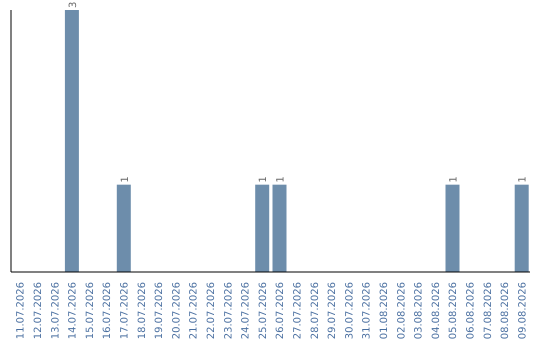 This screenshot has height=340, width=540. I want to click on x-tick-label: 13.07.2026, so click(56, 311).